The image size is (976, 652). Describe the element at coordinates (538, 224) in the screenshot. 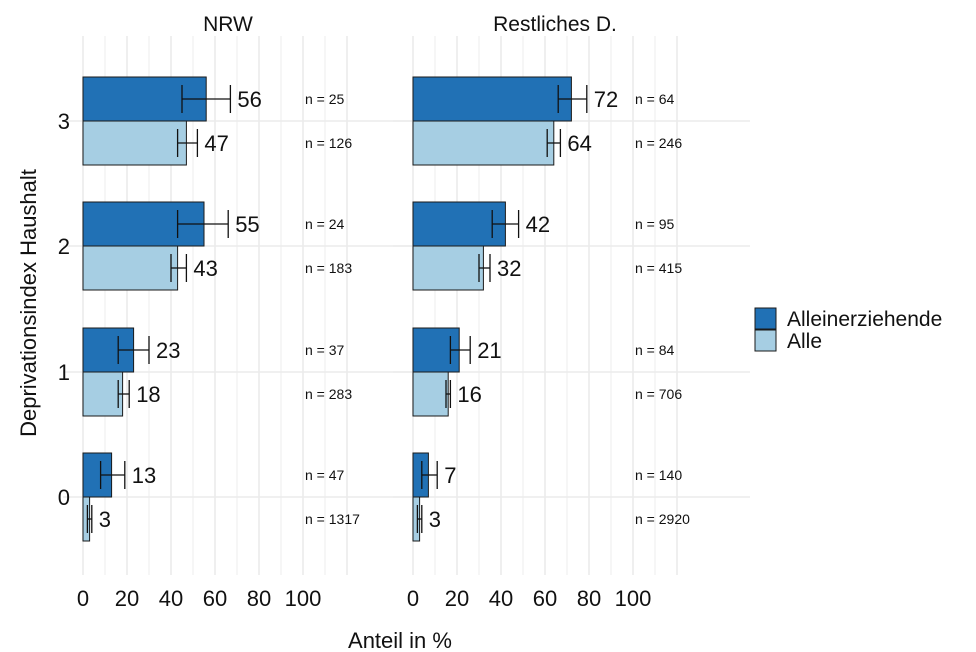

I see `data-label: 42` at that location.